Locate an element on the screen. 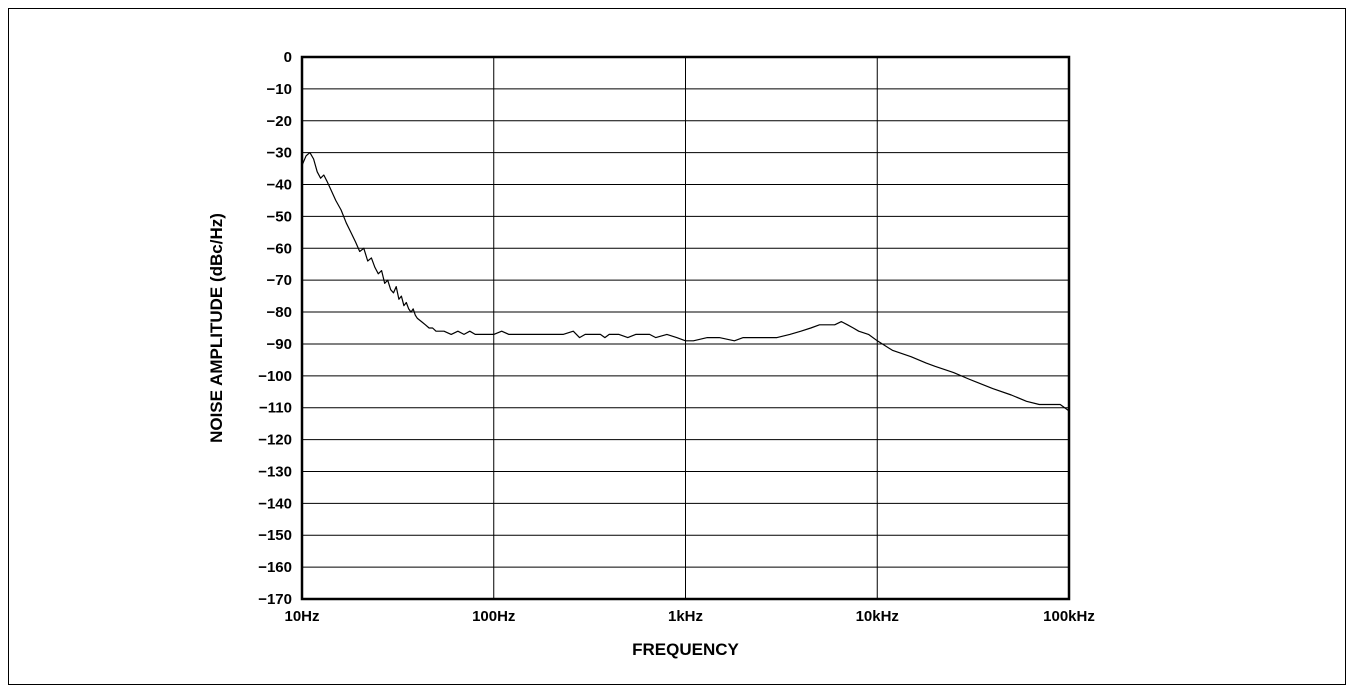 The image size is (1355, 693). y-tick-label: −90 is located at coordinates (279, 344).